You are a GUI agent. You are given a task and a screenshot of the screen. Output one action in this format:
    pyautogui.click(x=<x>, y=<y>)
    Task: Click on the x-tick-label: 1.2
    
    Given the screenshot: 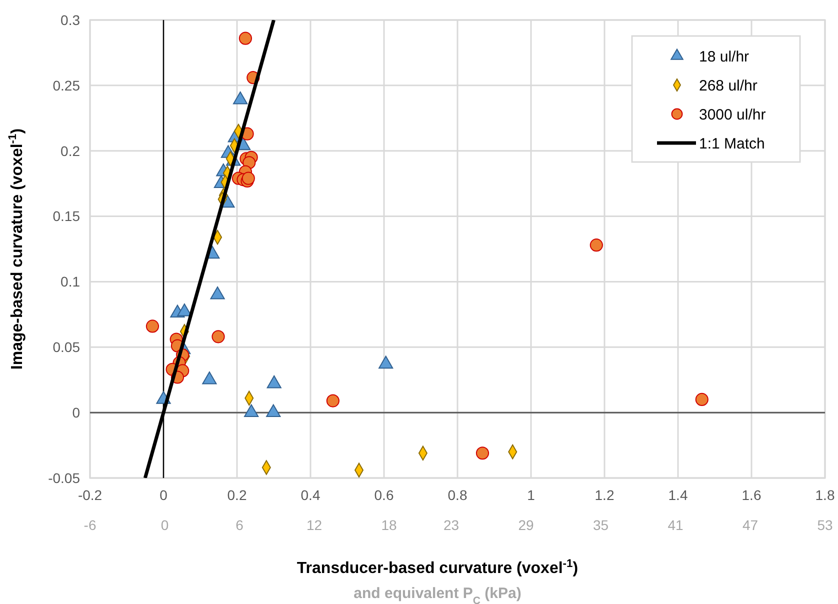 What is the action you would take?
    pyautogui.click(x=604, y=495)
    